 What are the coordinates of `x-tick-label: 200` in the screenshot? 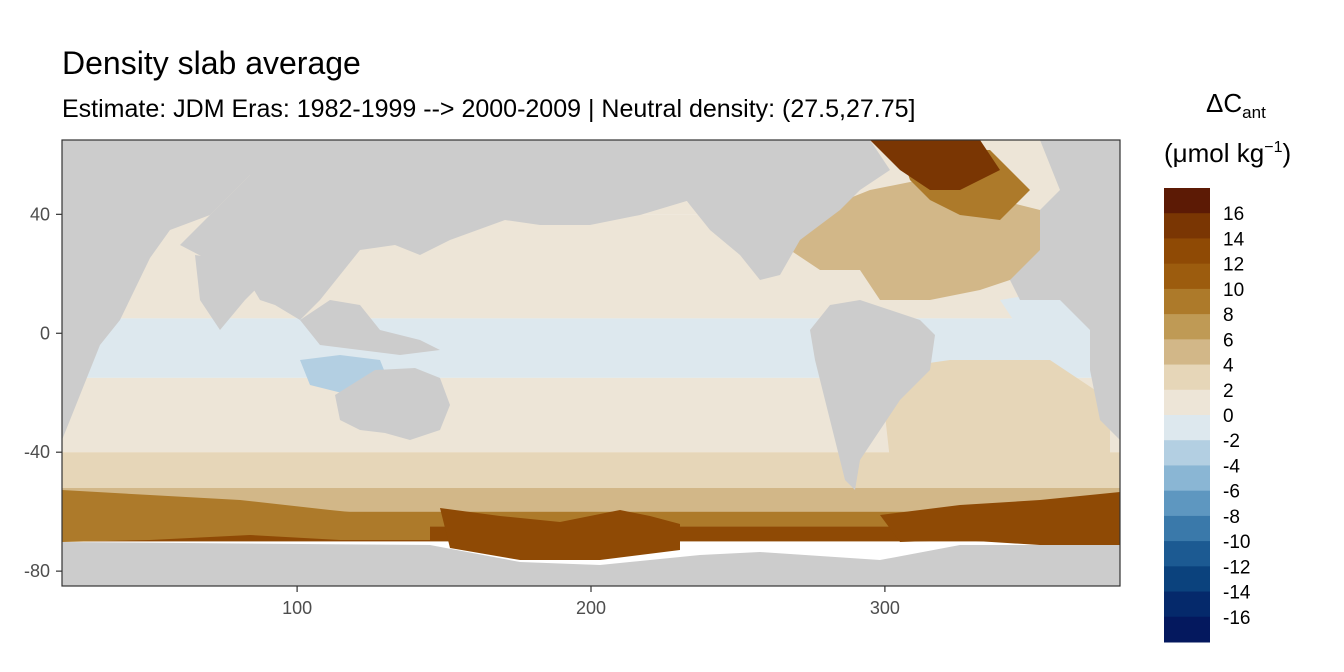 It's located at (591, 608).